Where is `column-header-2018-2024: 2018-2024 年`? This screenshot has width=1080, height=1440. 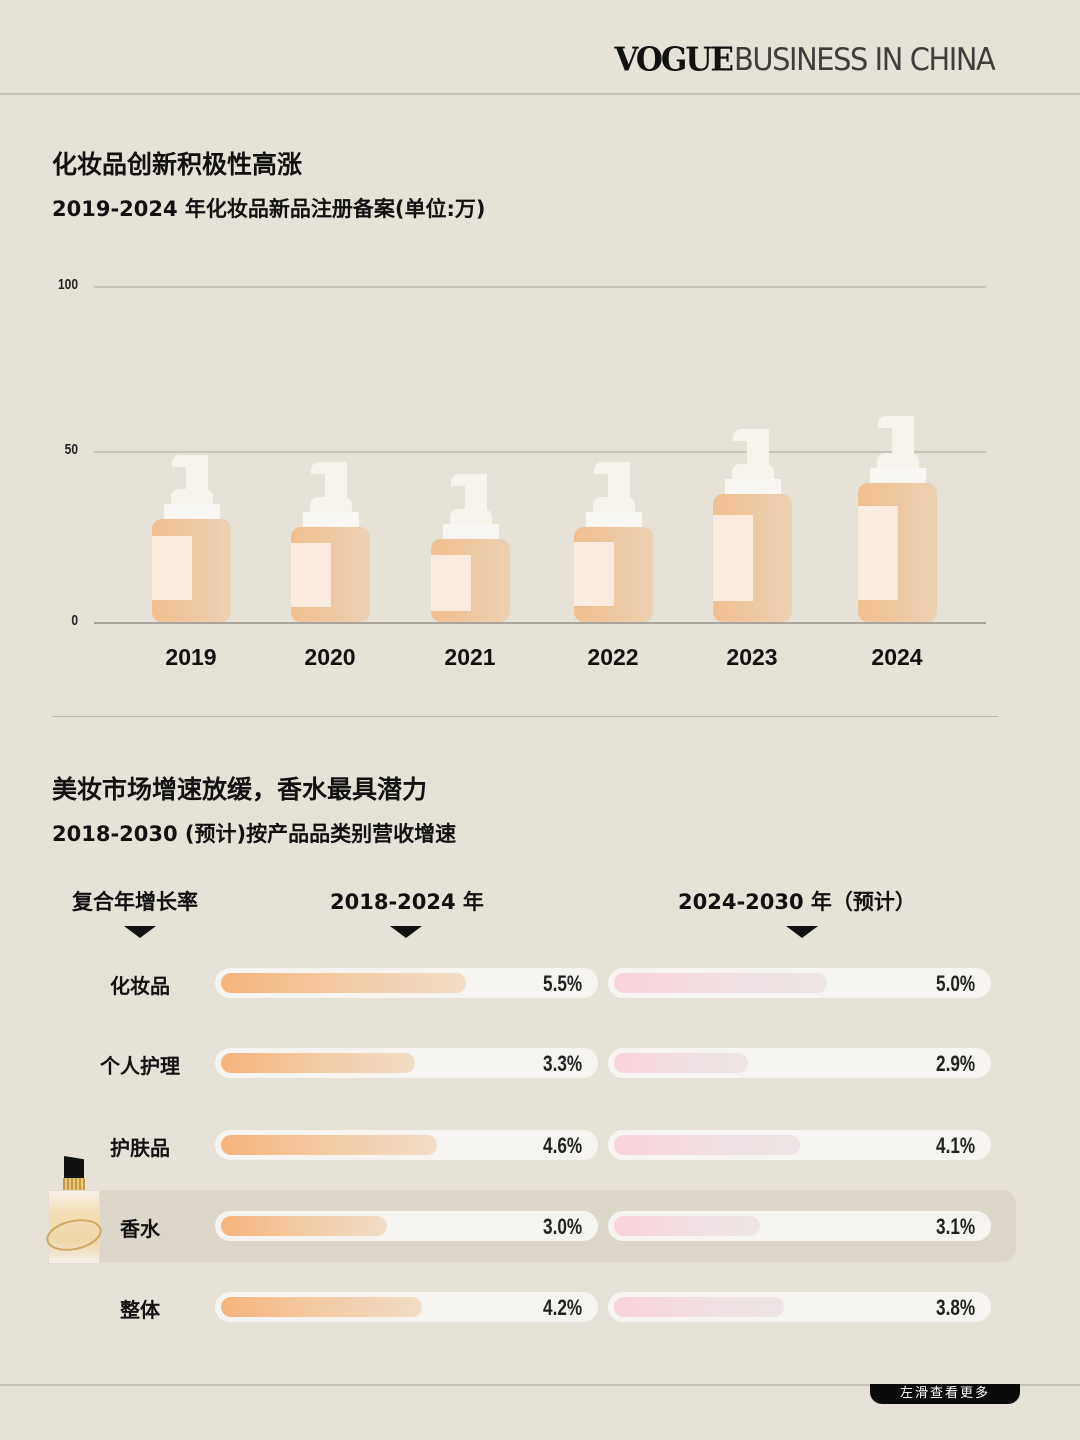 column-header-2018-2024: 2018-2024 年 is located at coordinates (407, 902).